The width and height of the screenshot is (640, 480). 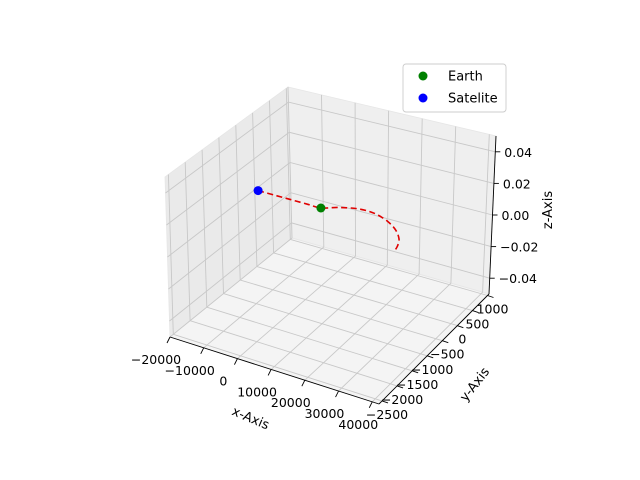 What do you see at coordinates (473, 99) in the screenshot?
I see `legend-label-satelite: Satelite` at bounding box center [473, 99].